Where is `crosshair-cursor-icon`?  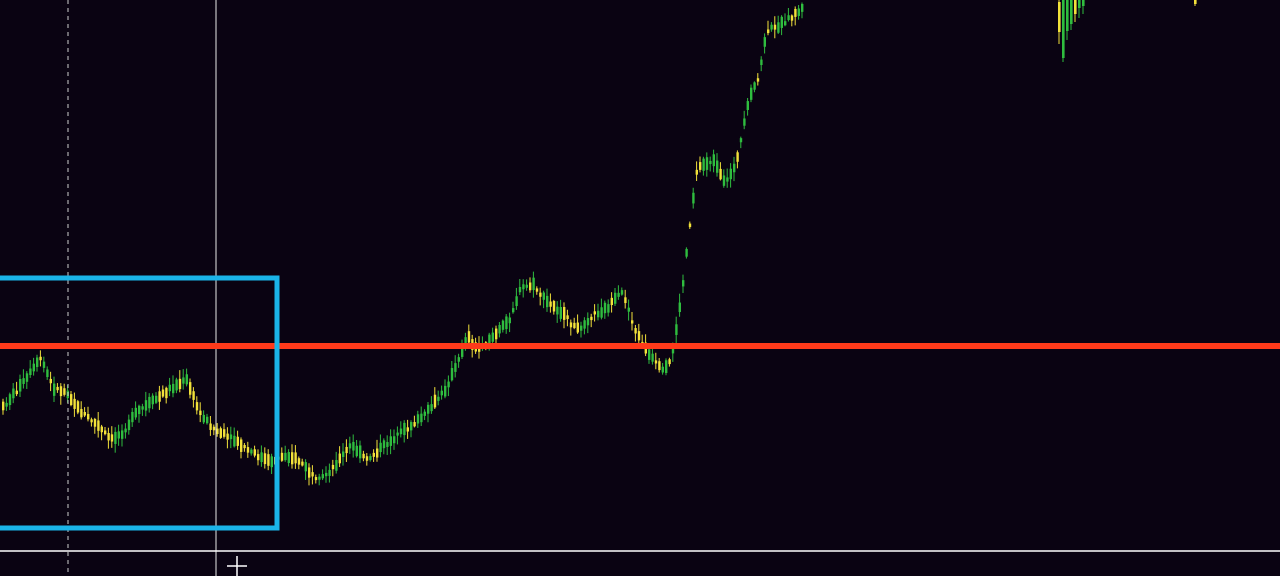
crosshair-cursor-icon is located at coordinates (237, 566).